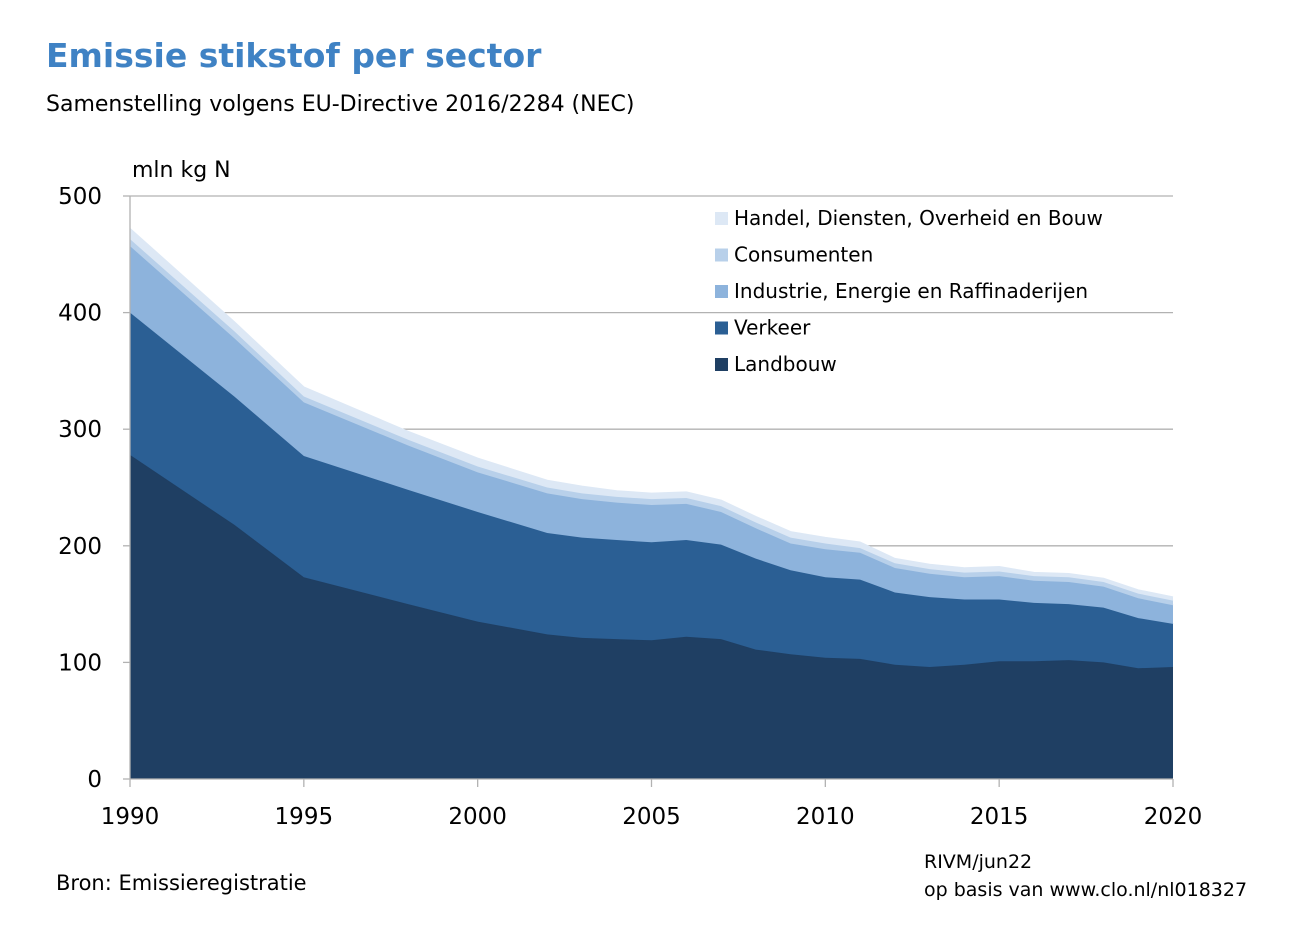 Image resolution: width=1291 pixels, height=928 pixels. I want to click on legend-label: Handel, Diensten, Overheid en Bouw, so click(918, 218).